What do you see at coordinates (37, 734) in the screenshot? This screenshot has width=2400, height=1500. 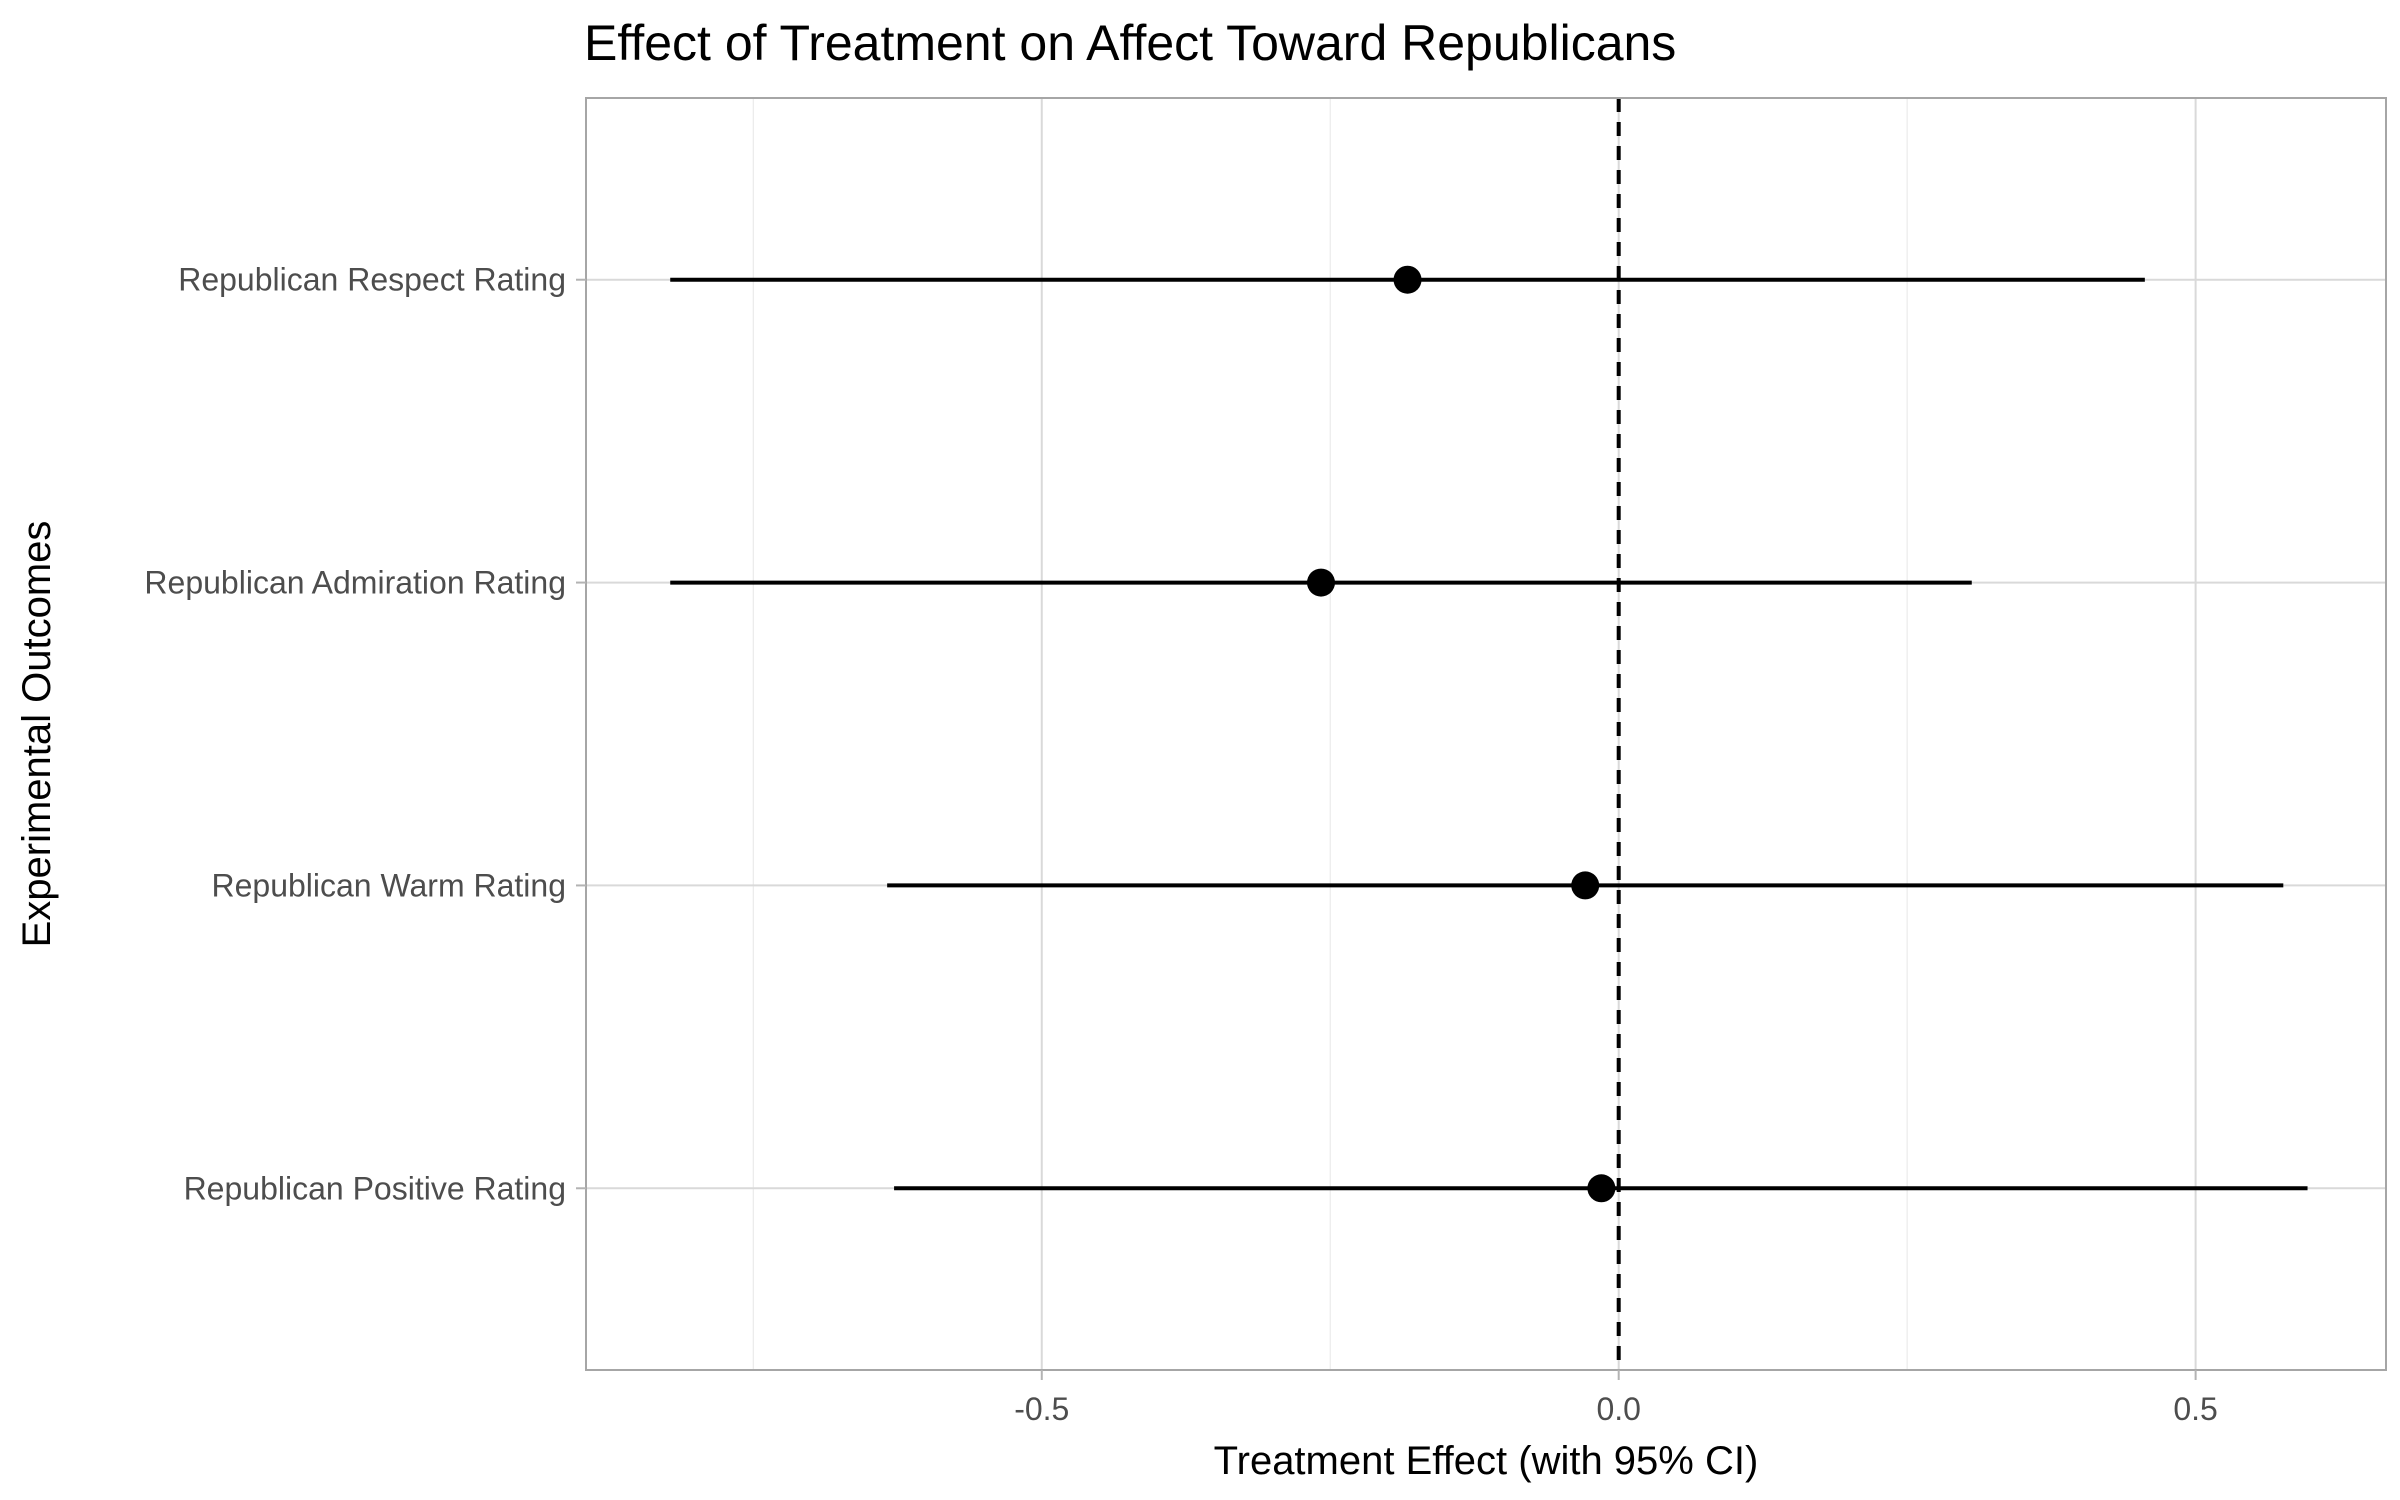 I see `y-axis-title: Experimental Outcomes` at bounding box center [37, 734].